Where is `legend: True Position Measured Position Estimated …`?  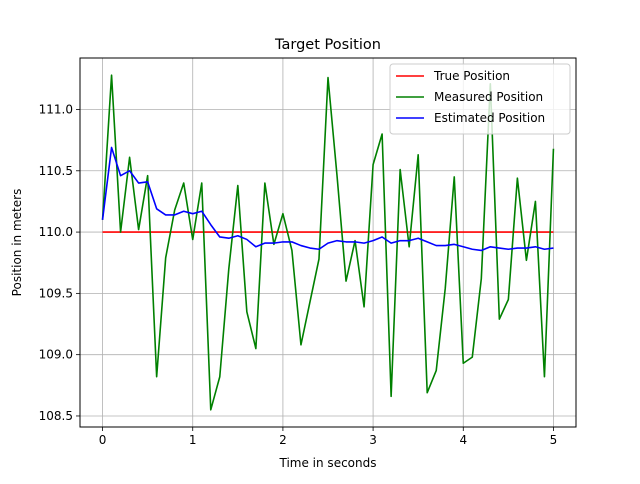 legend: True Position Measured Position Estimated … is located at coordinates (480, 99).